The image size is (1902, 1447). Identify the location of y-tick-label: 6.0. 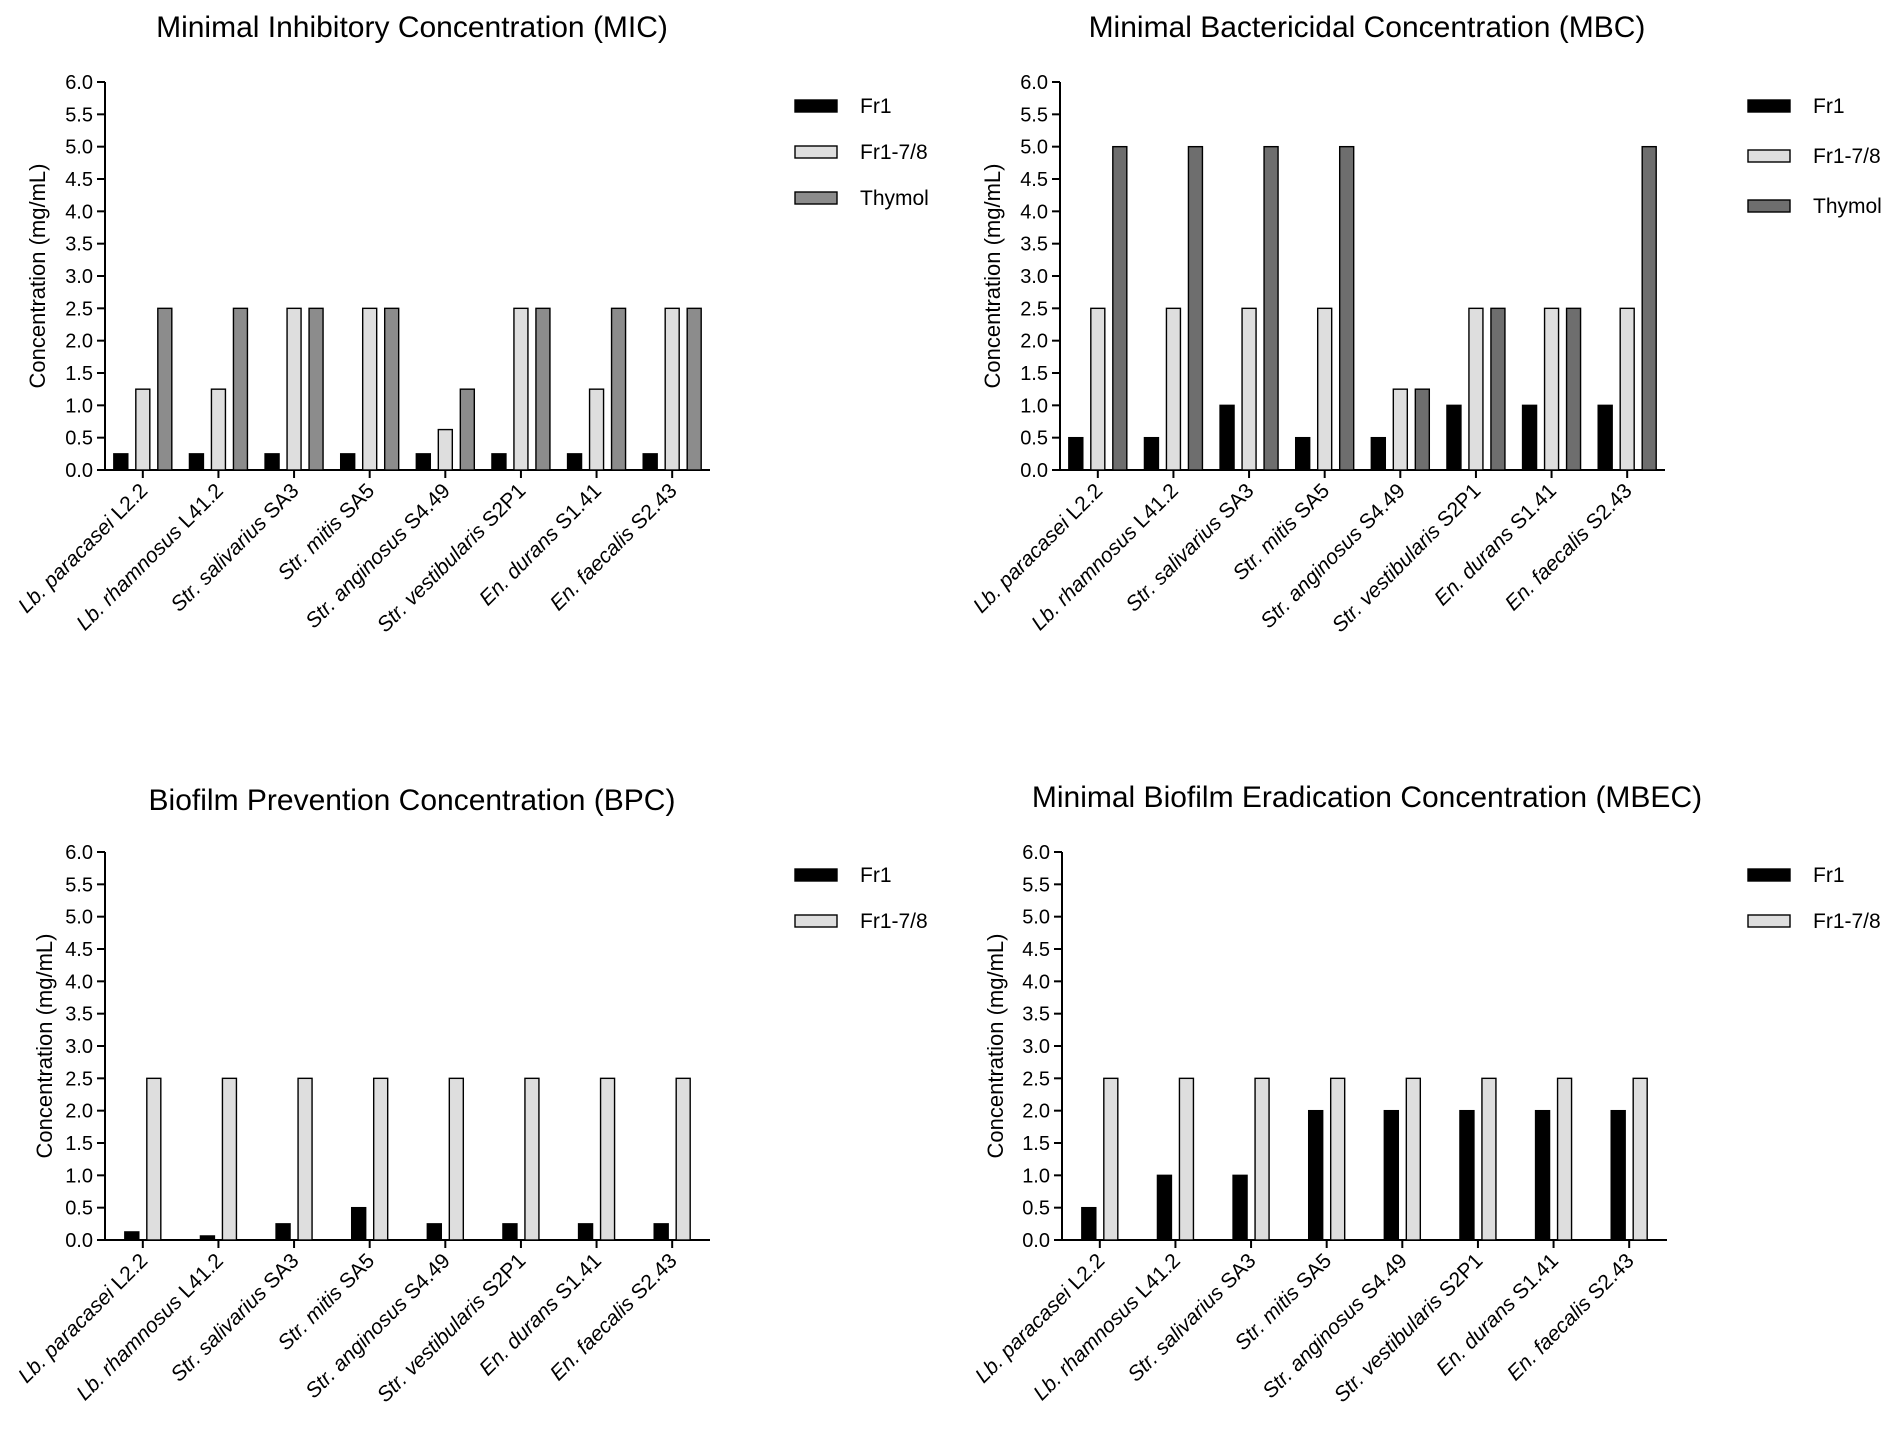
(1036, 853).